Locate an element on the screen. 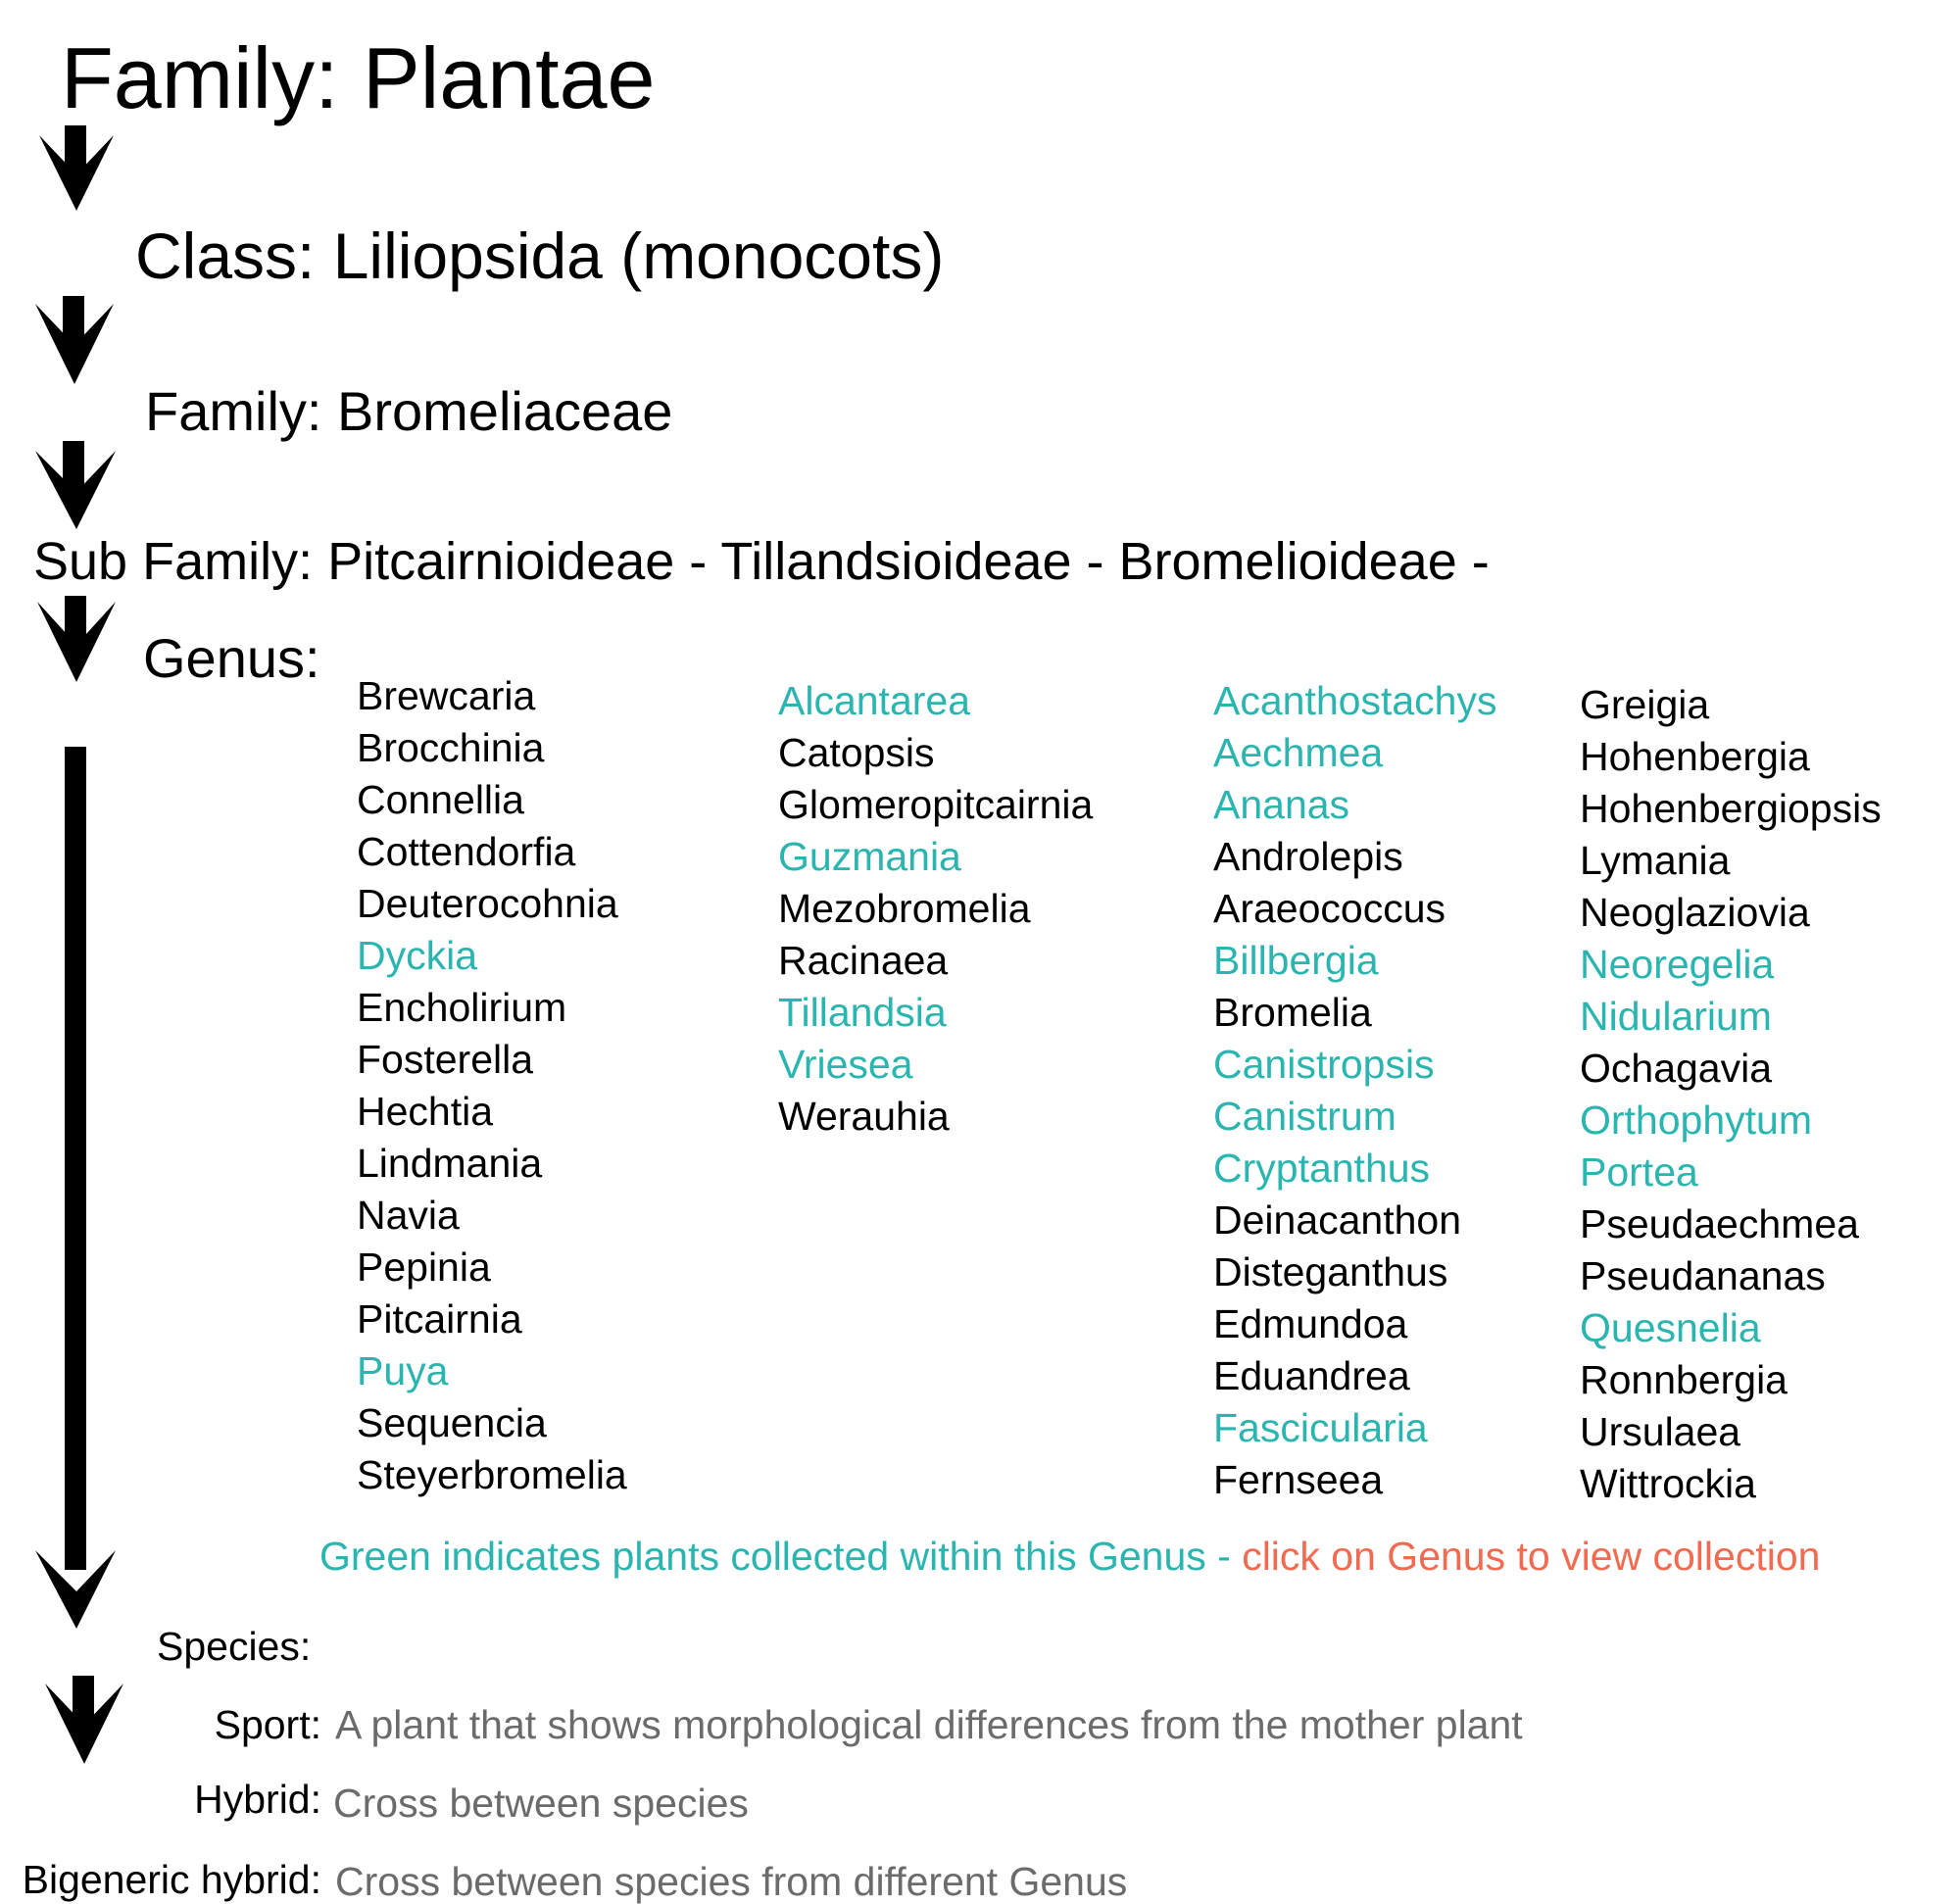  genus-guzmania: Guzmania is located at coordinates (869, 856).